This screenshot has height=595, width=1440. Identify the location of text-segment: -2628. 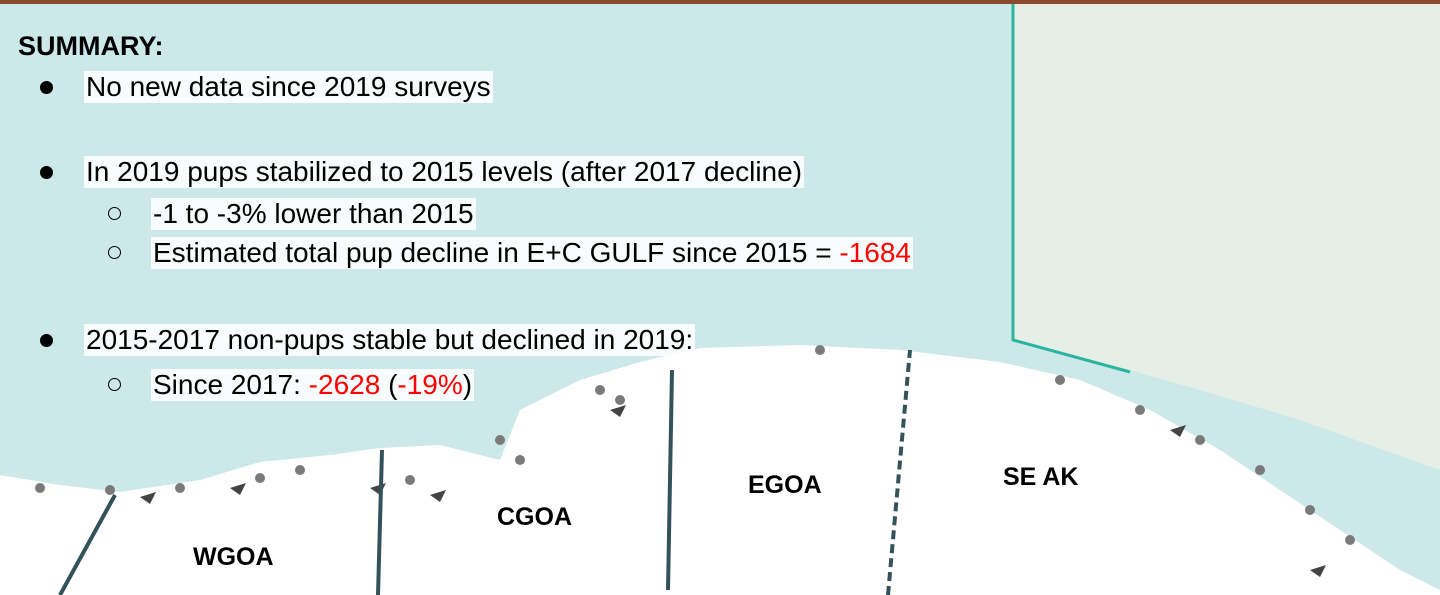
(344, 384).